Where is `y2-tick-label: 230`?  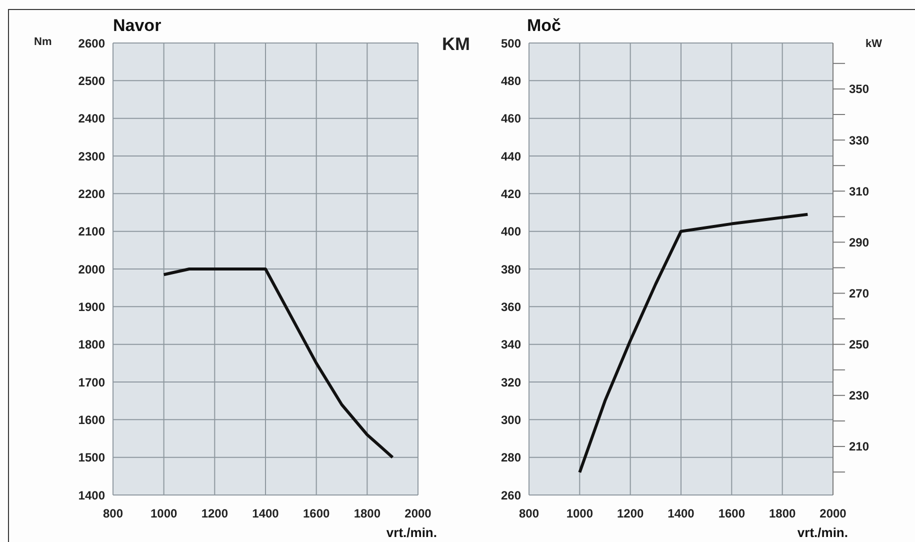
y2-tick-label: 230 is located at coordinates (859, 395).